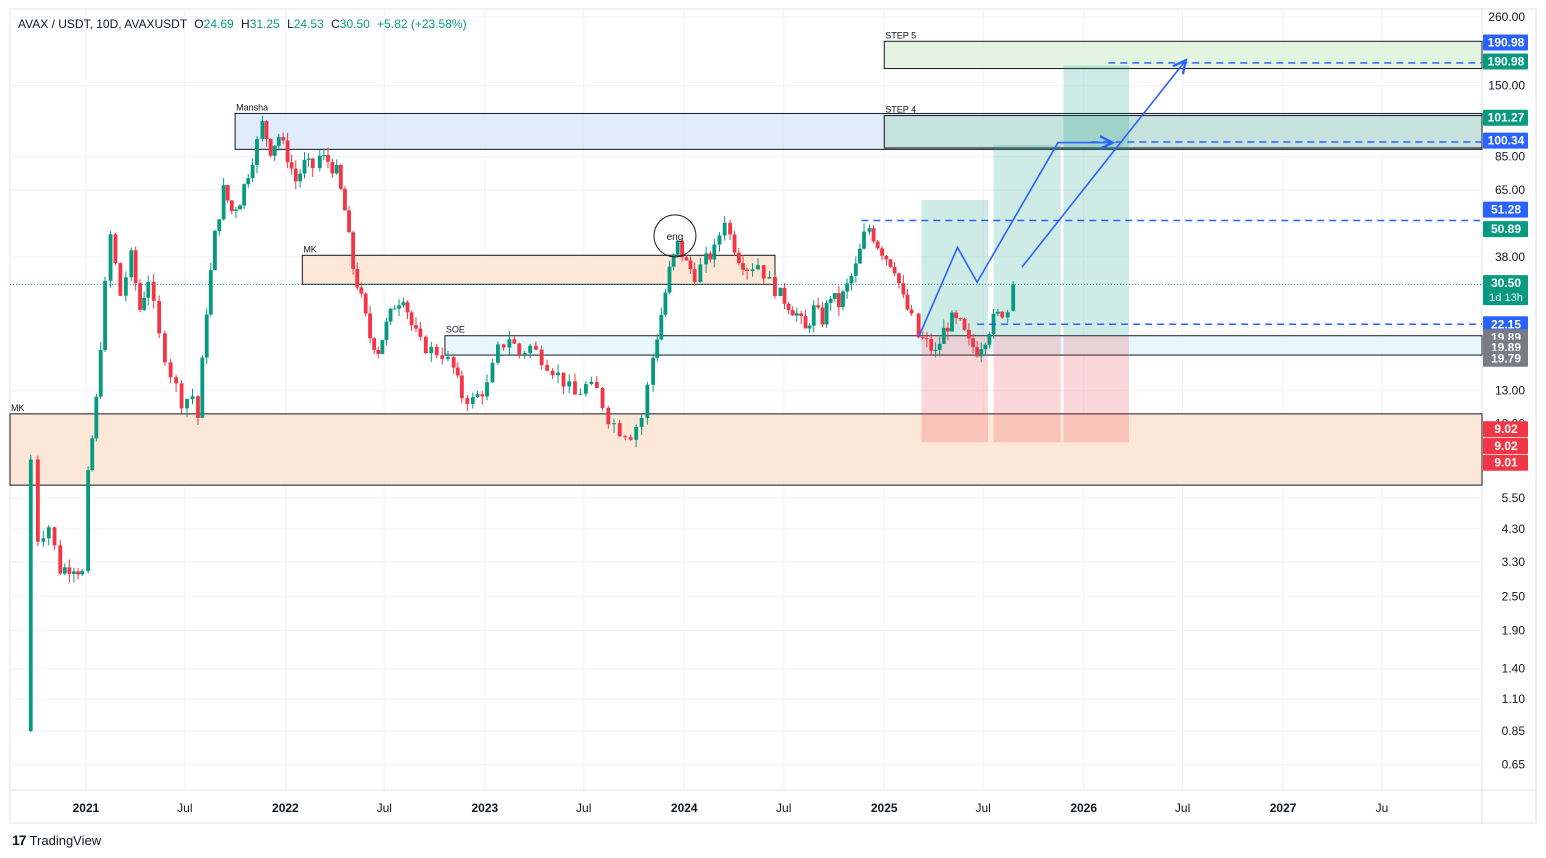  What do you see at coordinates (1514, 529) in the screenshot?
I see `y-tick-label: 4.30` at bounding box center [1514, 529].